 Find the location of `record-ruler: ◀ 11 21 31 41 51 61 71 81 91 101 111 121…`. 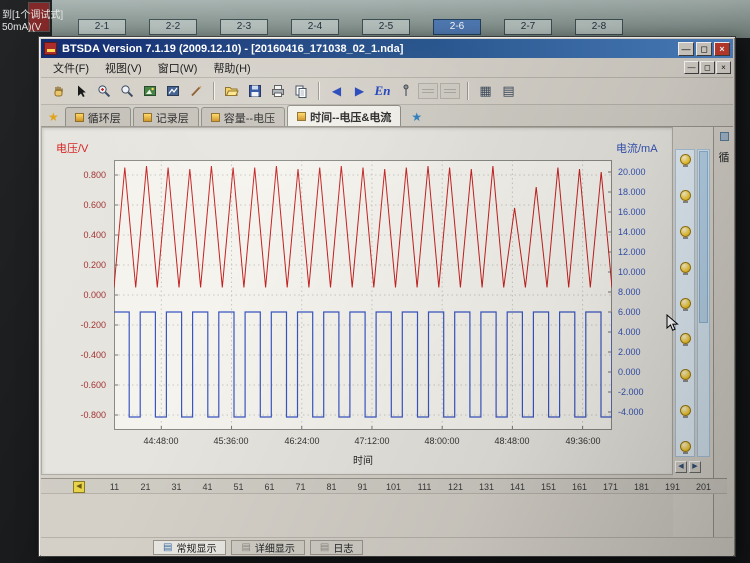

record-ruler: ◀ 11 21 31 41 51 61 71 81 91 101 111 121… is located at coordinates (384, 486).